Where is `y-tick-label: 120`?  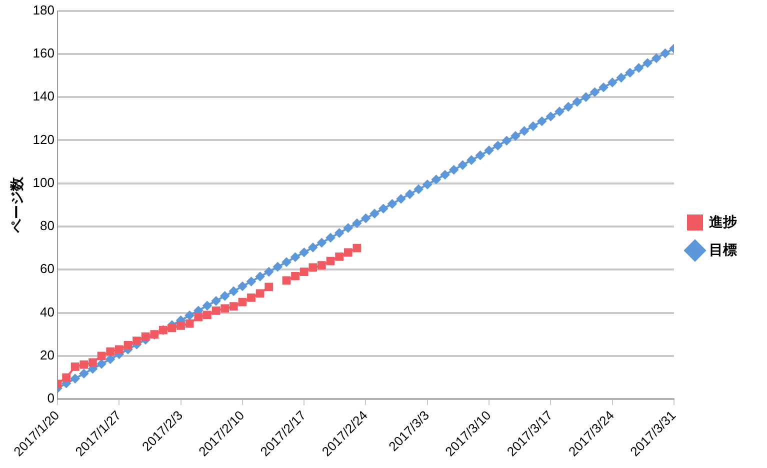
y-tick-label: 120 is located at coordinates (43, 139).